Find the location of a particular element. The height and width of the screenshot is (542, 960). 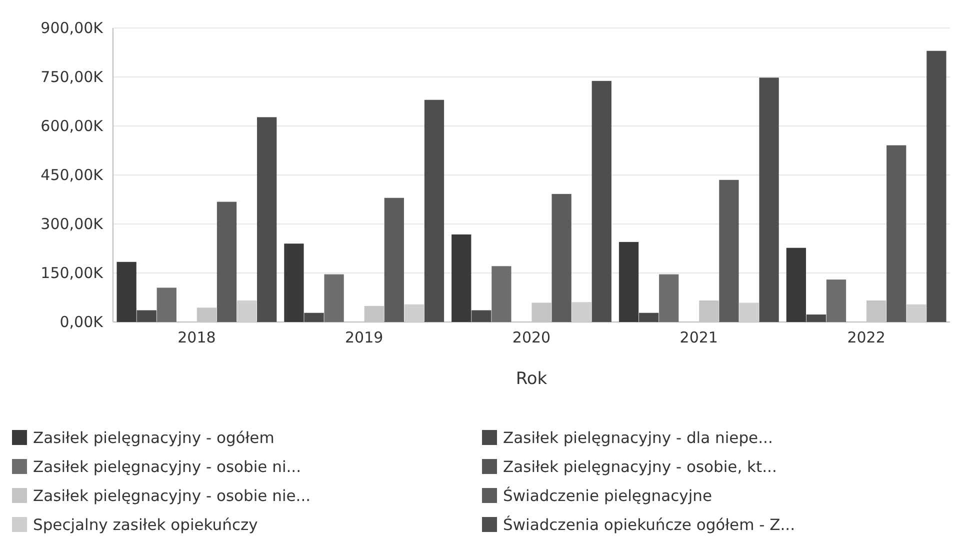

y-tick-label: 0,00K is located at coordinates (82, 321).